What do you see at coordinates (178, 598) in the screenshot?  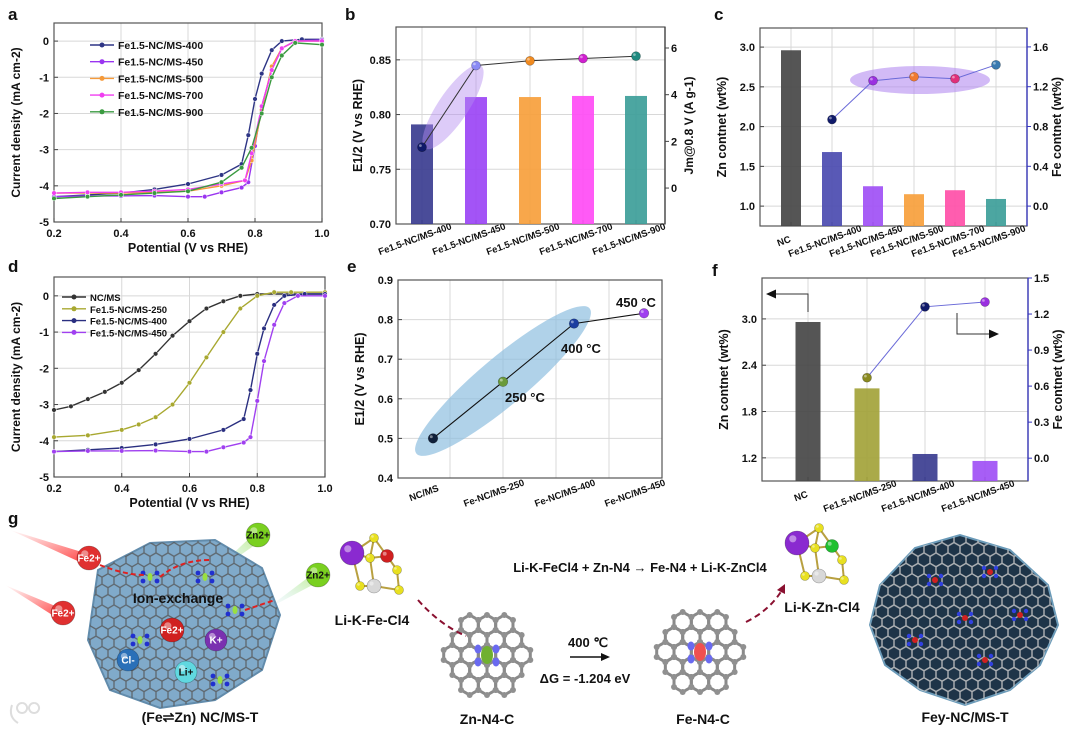 I see `ion-exchange-label: Ion-exchange` at bounding box center [178, 598].